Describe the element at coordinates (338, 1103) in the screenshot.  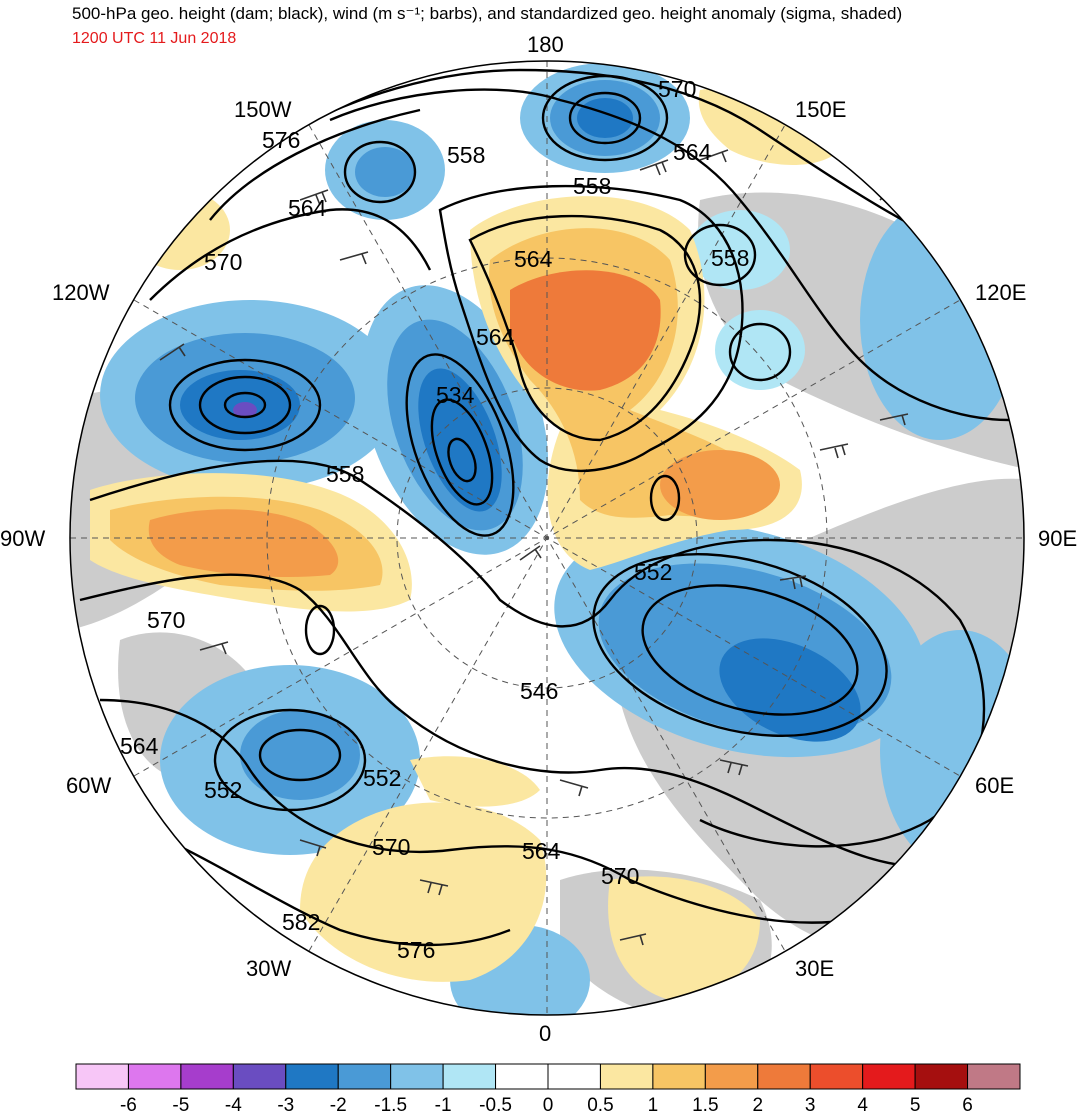
I see `colorbar-tick-label: -2` at that location.